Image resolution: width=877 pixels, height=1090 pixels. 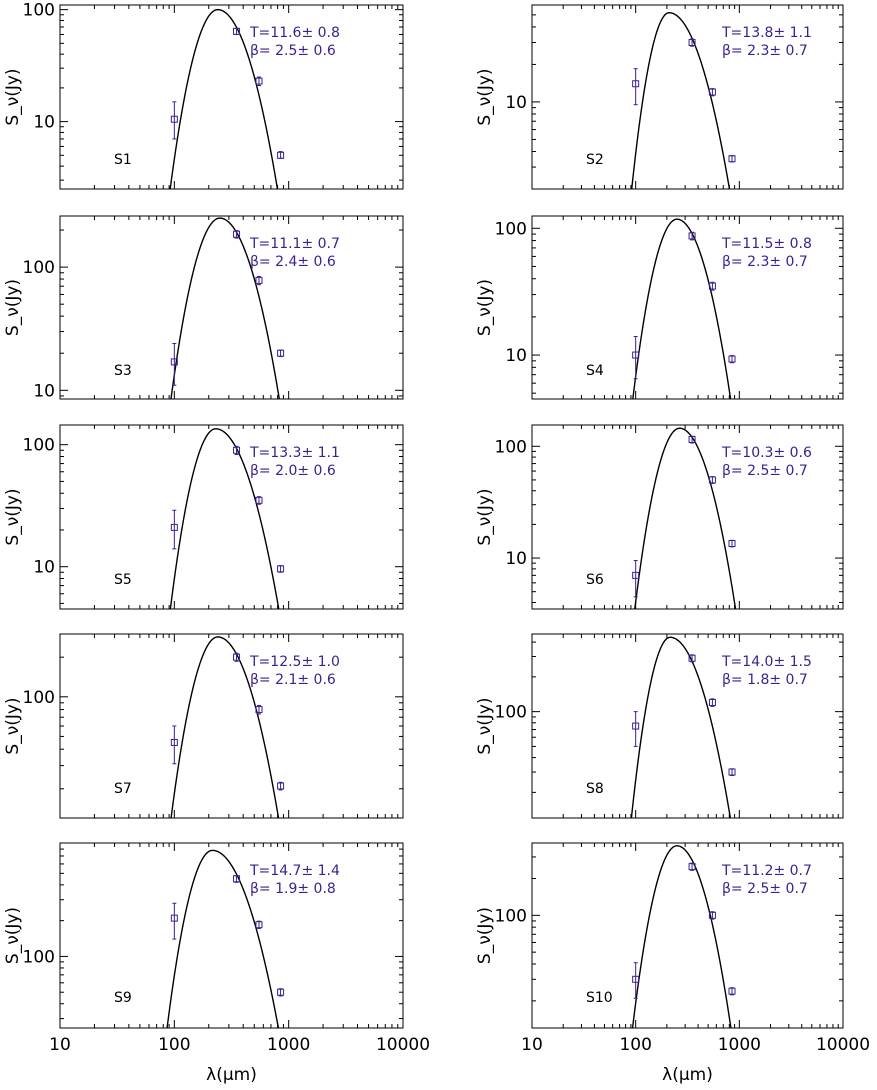 I want to click on panel-label: S10, so click(x=599, y=998).